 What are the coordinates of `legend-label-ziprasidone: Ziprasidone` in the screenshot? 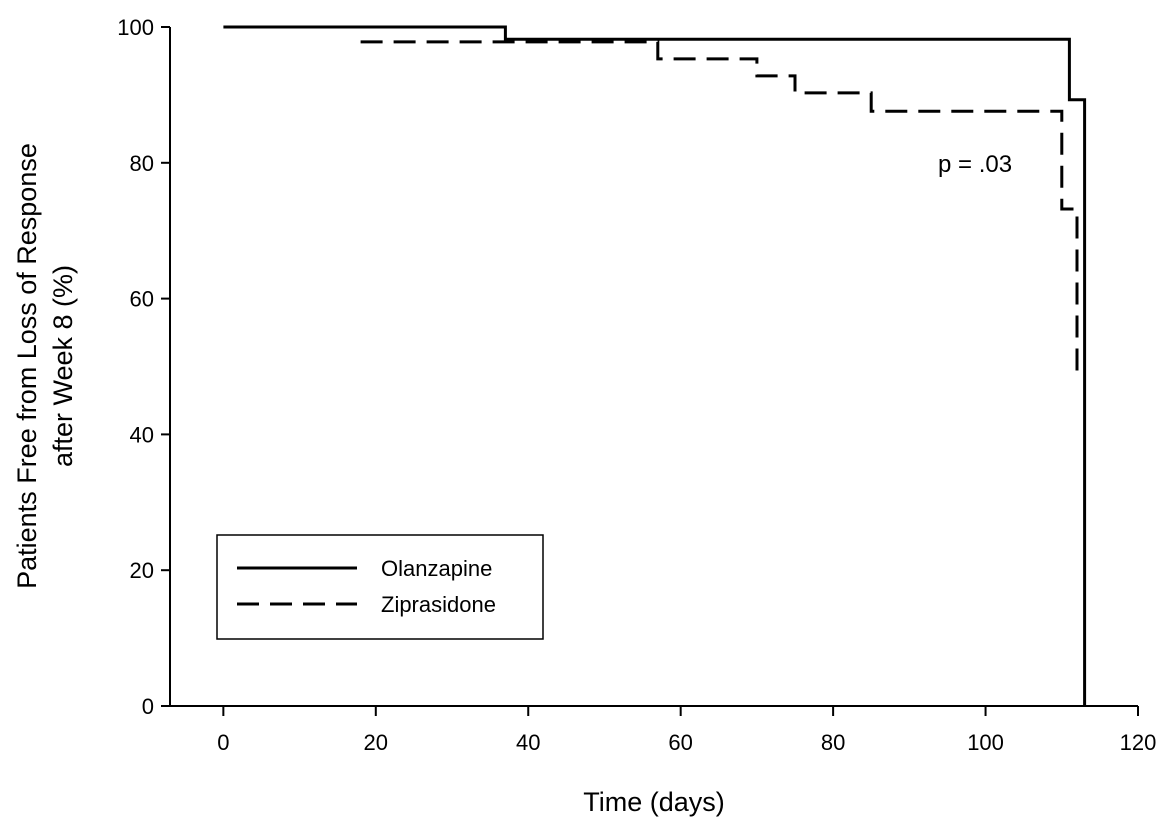 It's located at (438, 604).